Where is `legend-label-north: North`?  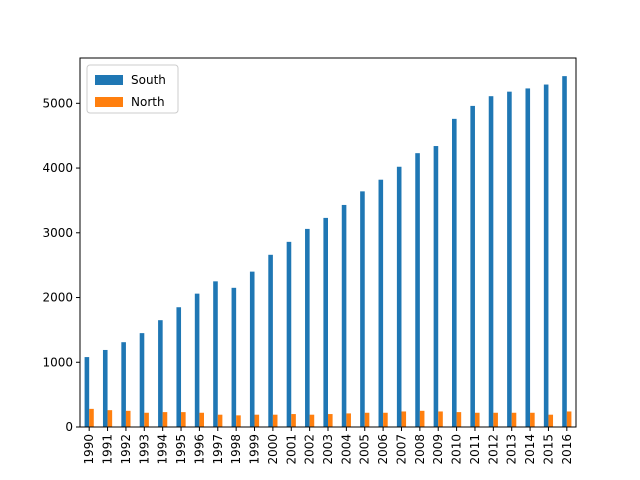
legend-label-north: North is located at coordinates (148, 102).